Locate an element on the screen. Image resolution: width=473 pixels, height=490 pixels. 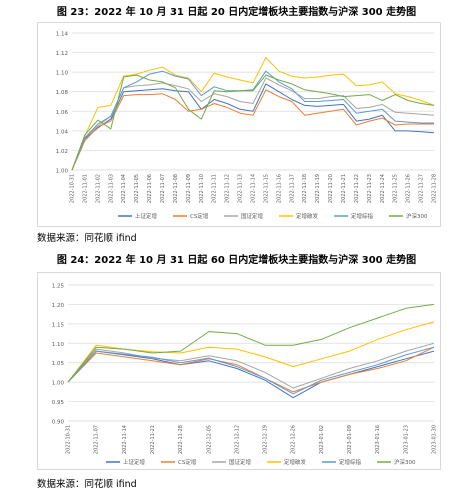
x-tick-label: 2022-11-16 is located at coordinates (279, 188).